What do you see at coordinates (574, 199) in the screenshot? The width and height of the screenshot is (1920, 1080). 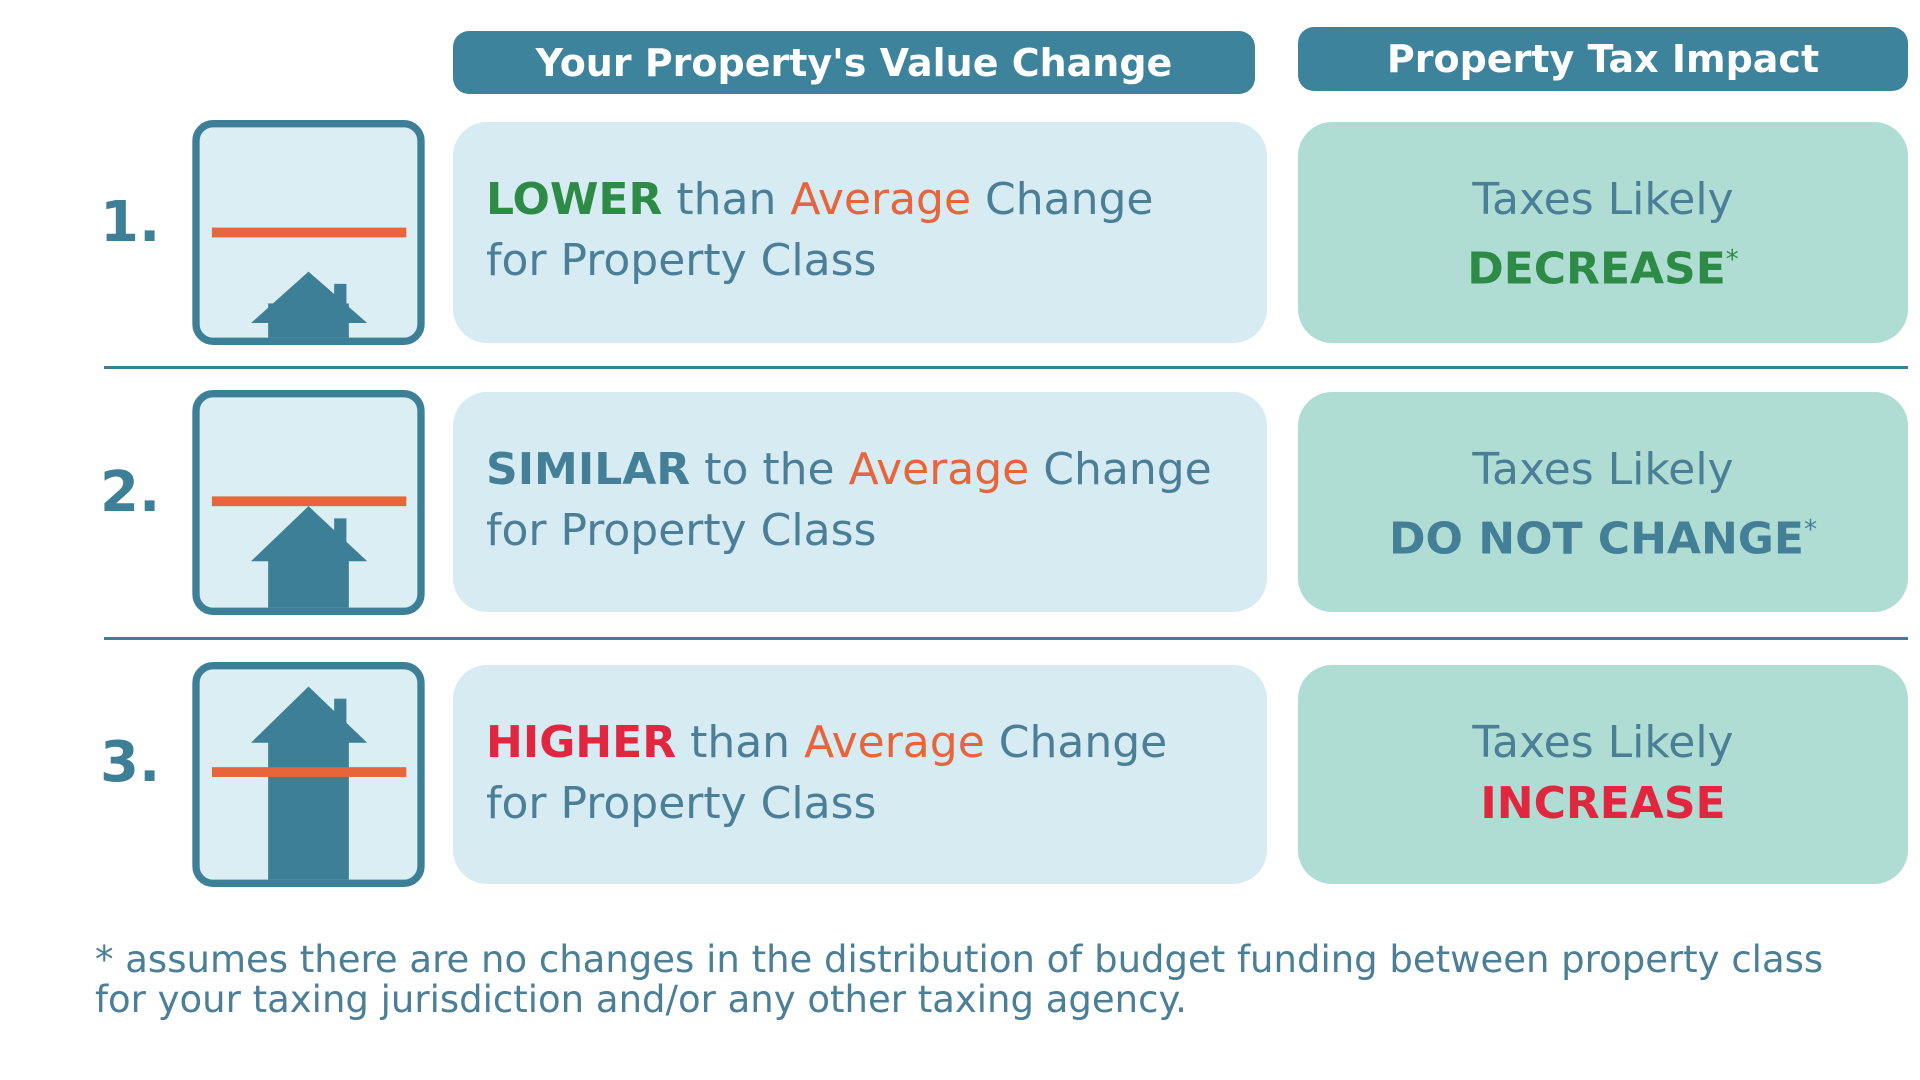 I see `level: LOWER` at bounding box center [574, 199].